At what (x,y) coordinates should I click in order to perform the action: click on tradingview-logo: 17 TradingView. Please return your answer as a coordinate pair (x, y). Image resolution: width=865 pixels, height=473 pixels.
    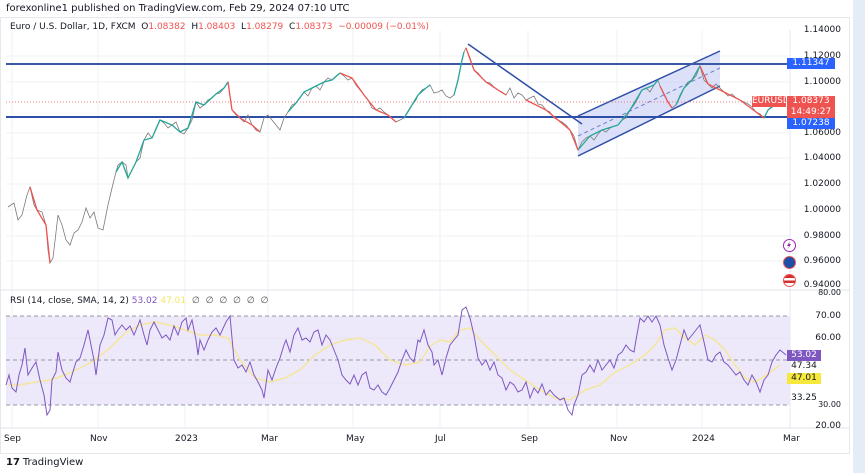
    Looking at the image, I should click on (44, 462).